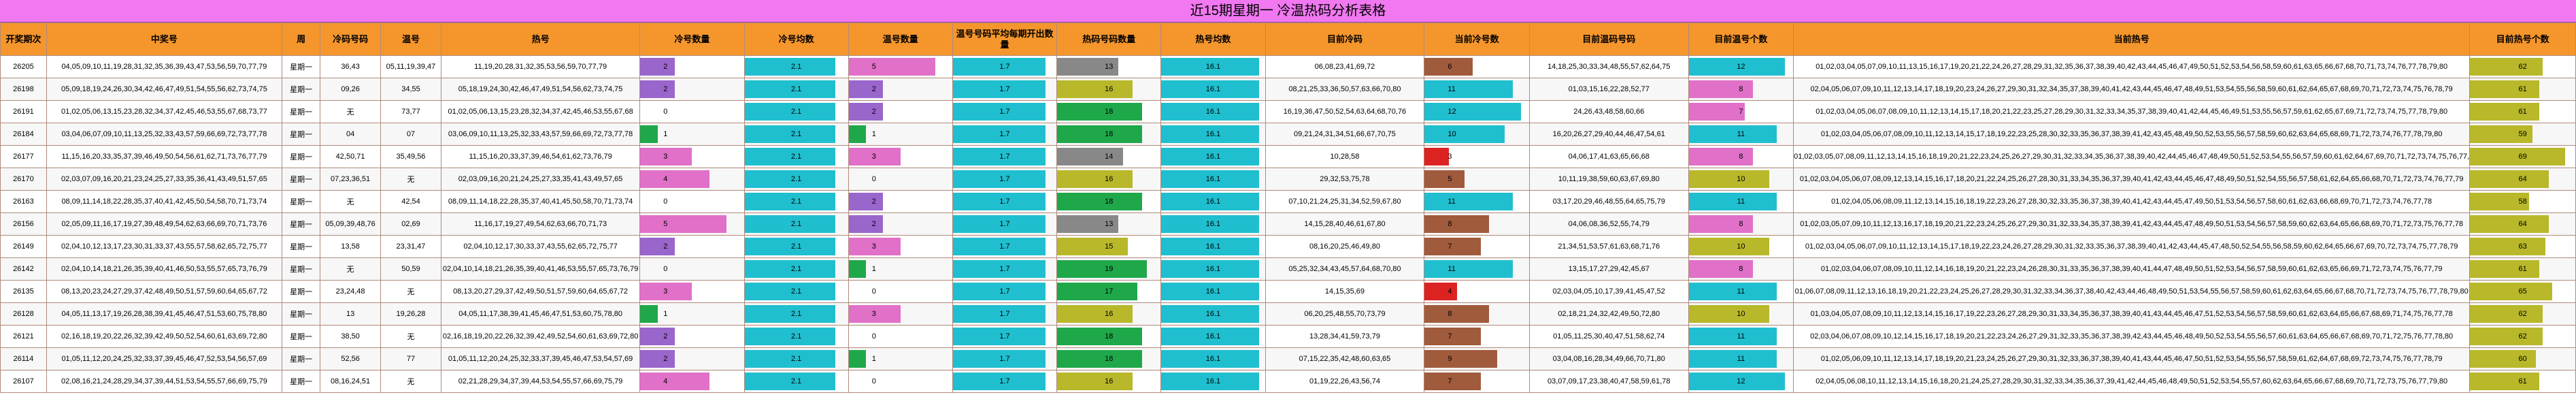 The width and height of the screenshot is (2576, 395). Describe the element at coordinates (2132, 39) in the screenshot. I see `column-header: 当前热号` at that location.